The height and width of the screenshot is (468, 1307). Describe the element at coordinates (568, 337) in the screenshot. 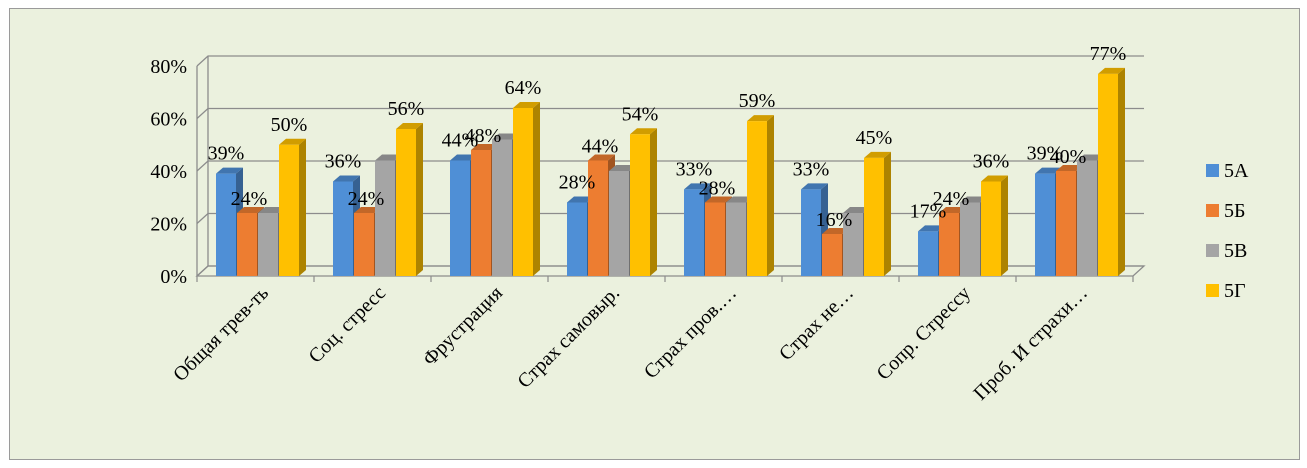

I see `x-category-label: Страх самовыр.` at that location.